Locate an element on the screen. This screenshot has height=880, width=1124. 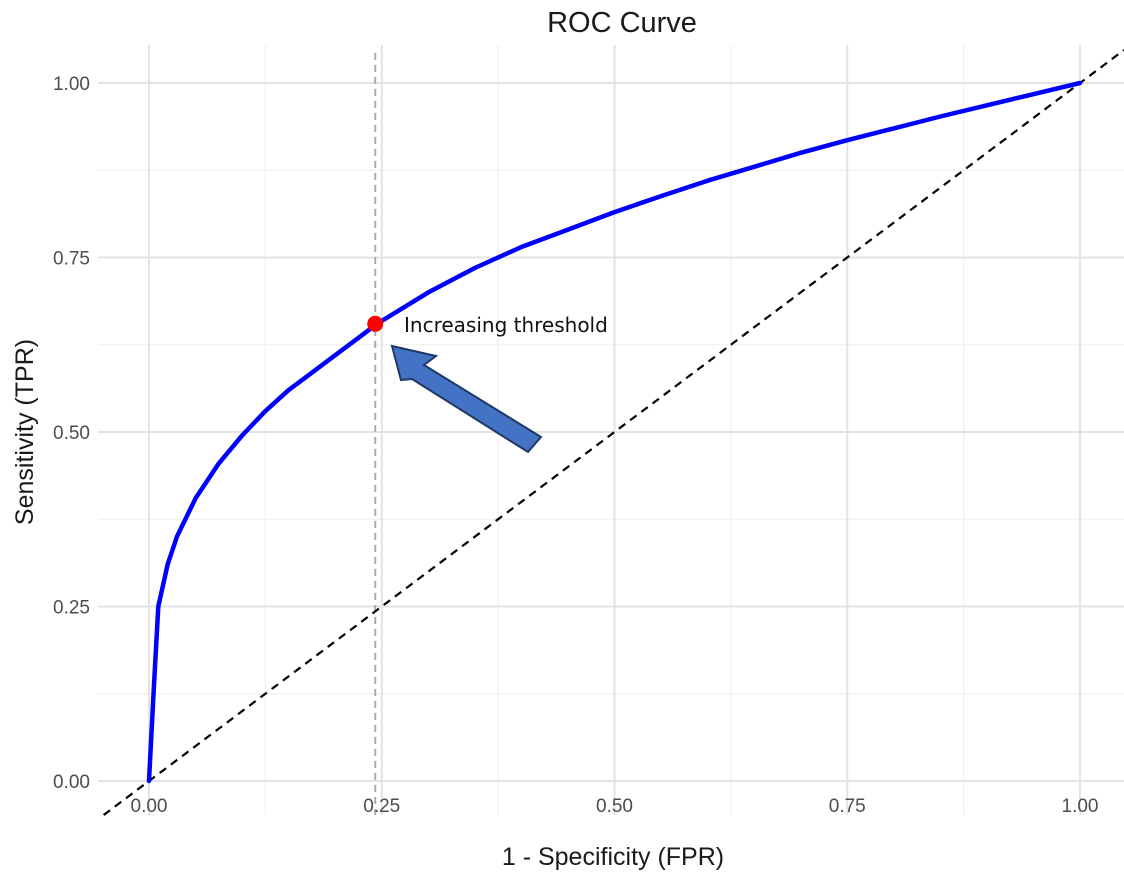
x-tick-label: 0.50 is located at coordinates (614, 806).